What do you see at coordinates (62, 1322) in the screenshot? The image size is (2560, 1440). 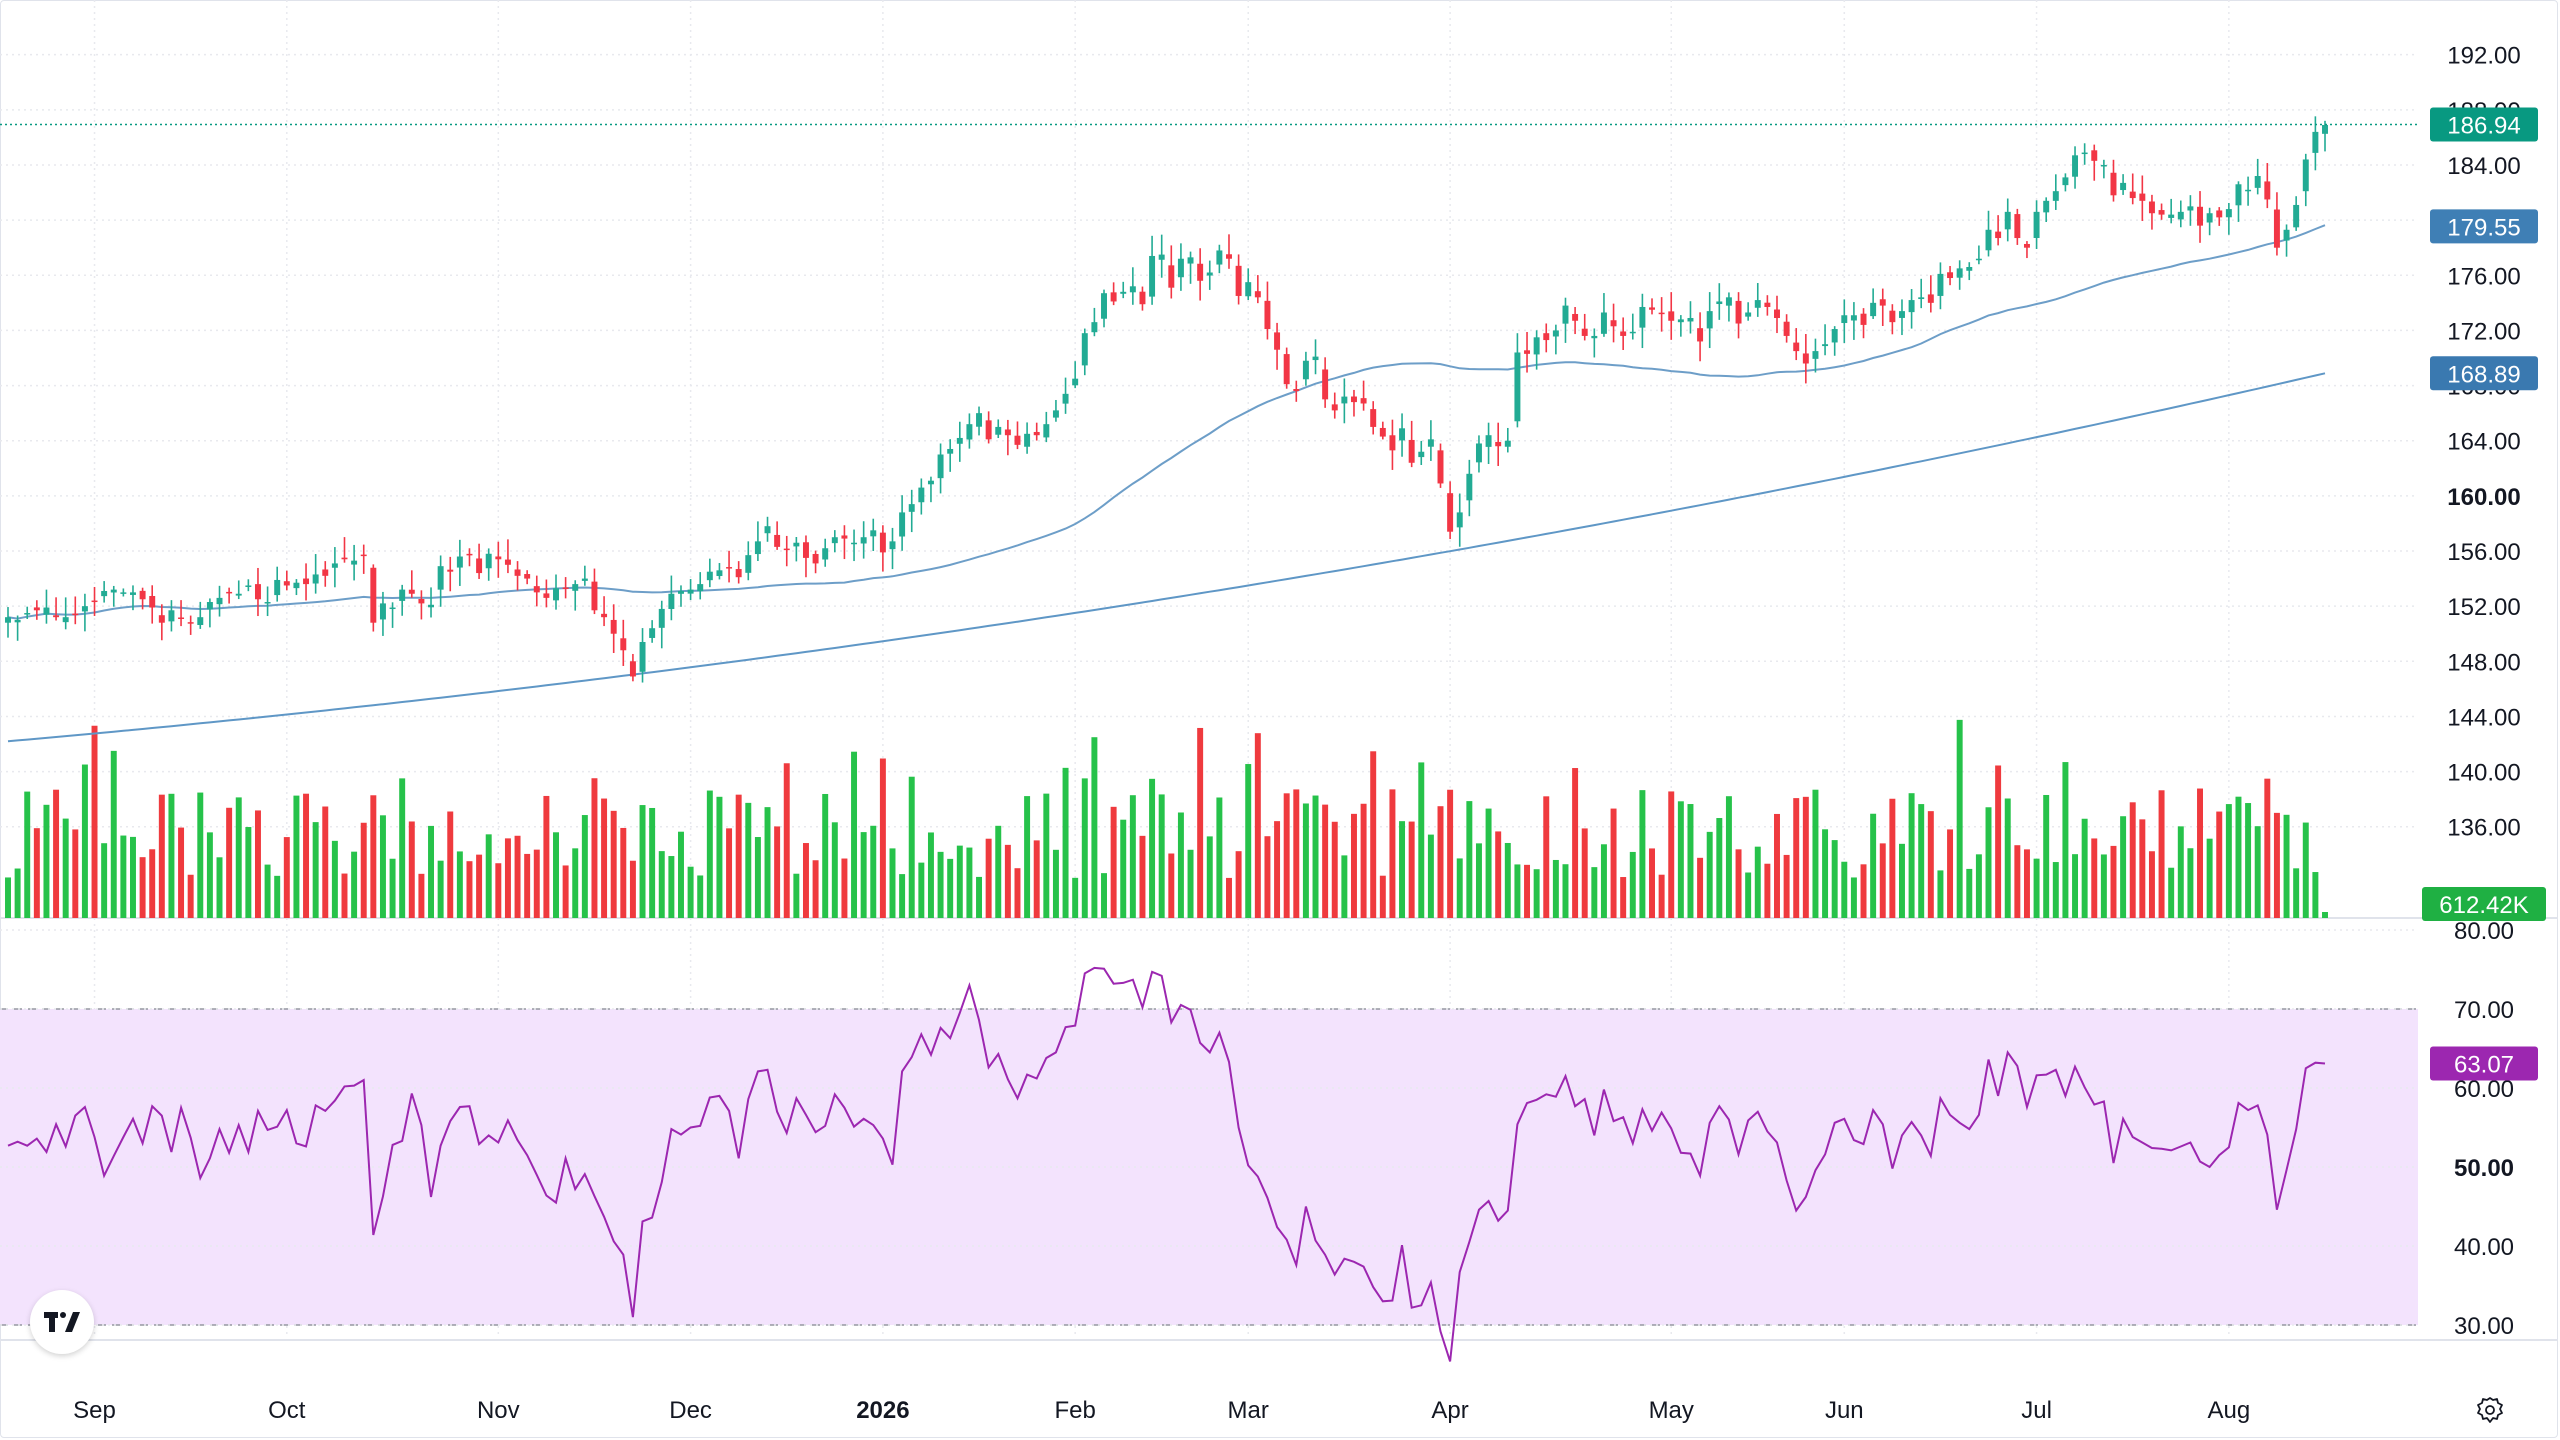 I see `tradingview-logo-icon` at bounding box center [62, 1322].